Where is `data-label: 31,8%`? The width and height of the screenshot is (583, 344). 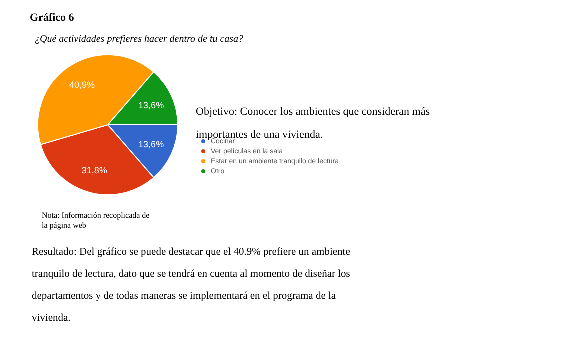
data-label: 31,8% is located at coordinates (95, 171).